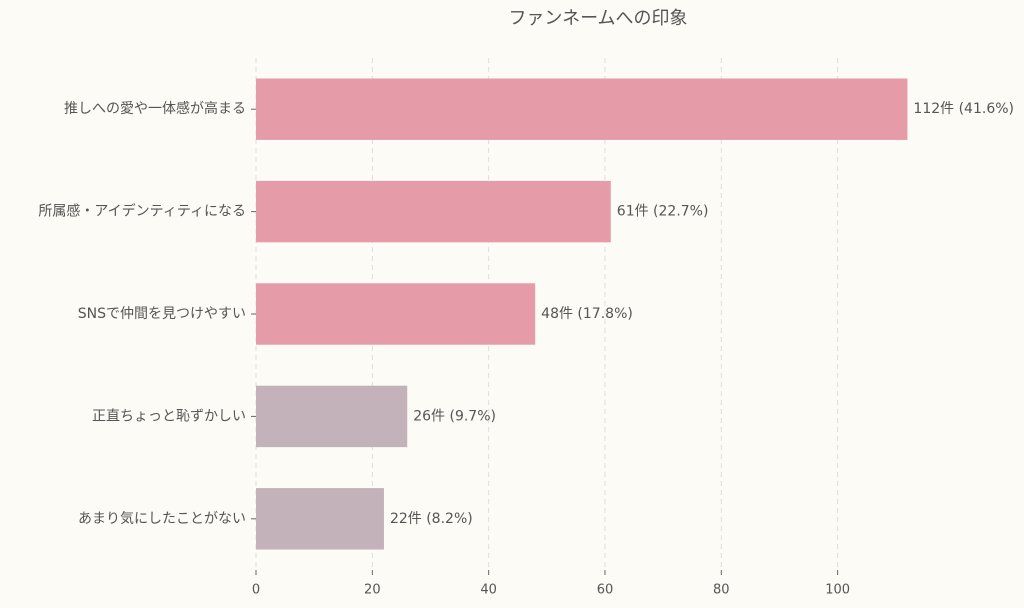  What do you see at coordinates (169, 415) in the screenshot?
I see `y-tick-label: 正直ちょっと恥ずかしい` at bounding box center [169, 415].